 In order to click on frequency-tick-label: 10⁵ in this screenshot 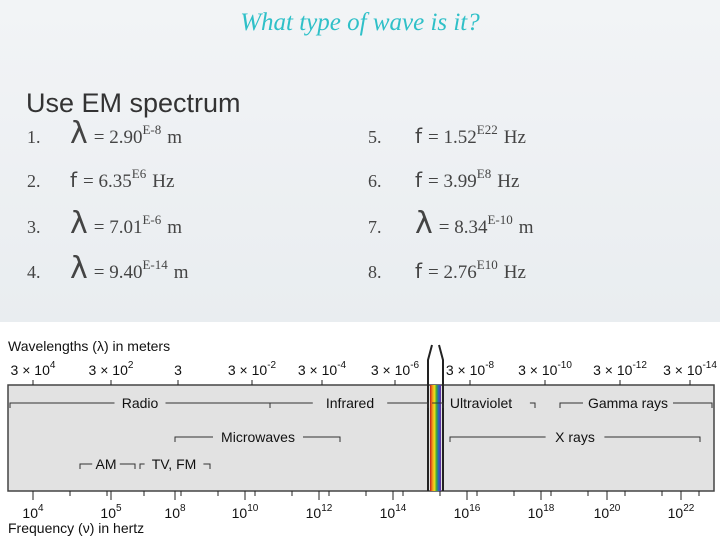, I will do `click(111, 512)`.